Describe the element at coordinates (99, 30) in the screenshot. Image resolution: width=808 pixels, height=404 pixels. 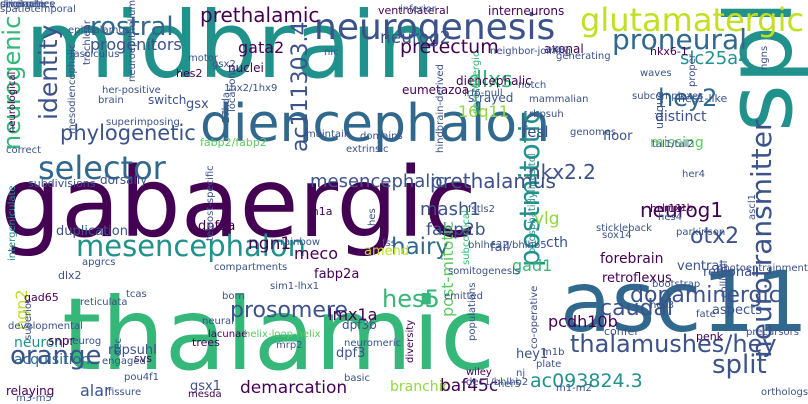
I see `cloud-word: epithalamus` at that location.